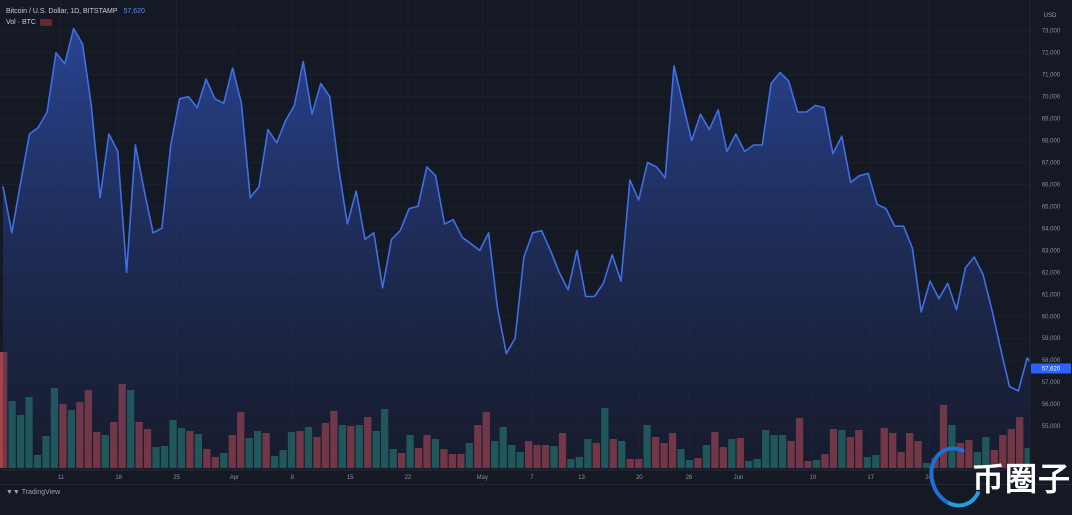 Image resolution: width=1072 pixels, height=515 pixels. Describe the element at coordinates (61, 478) in the screenshot. I see `x-tick-label: 11` at that location.